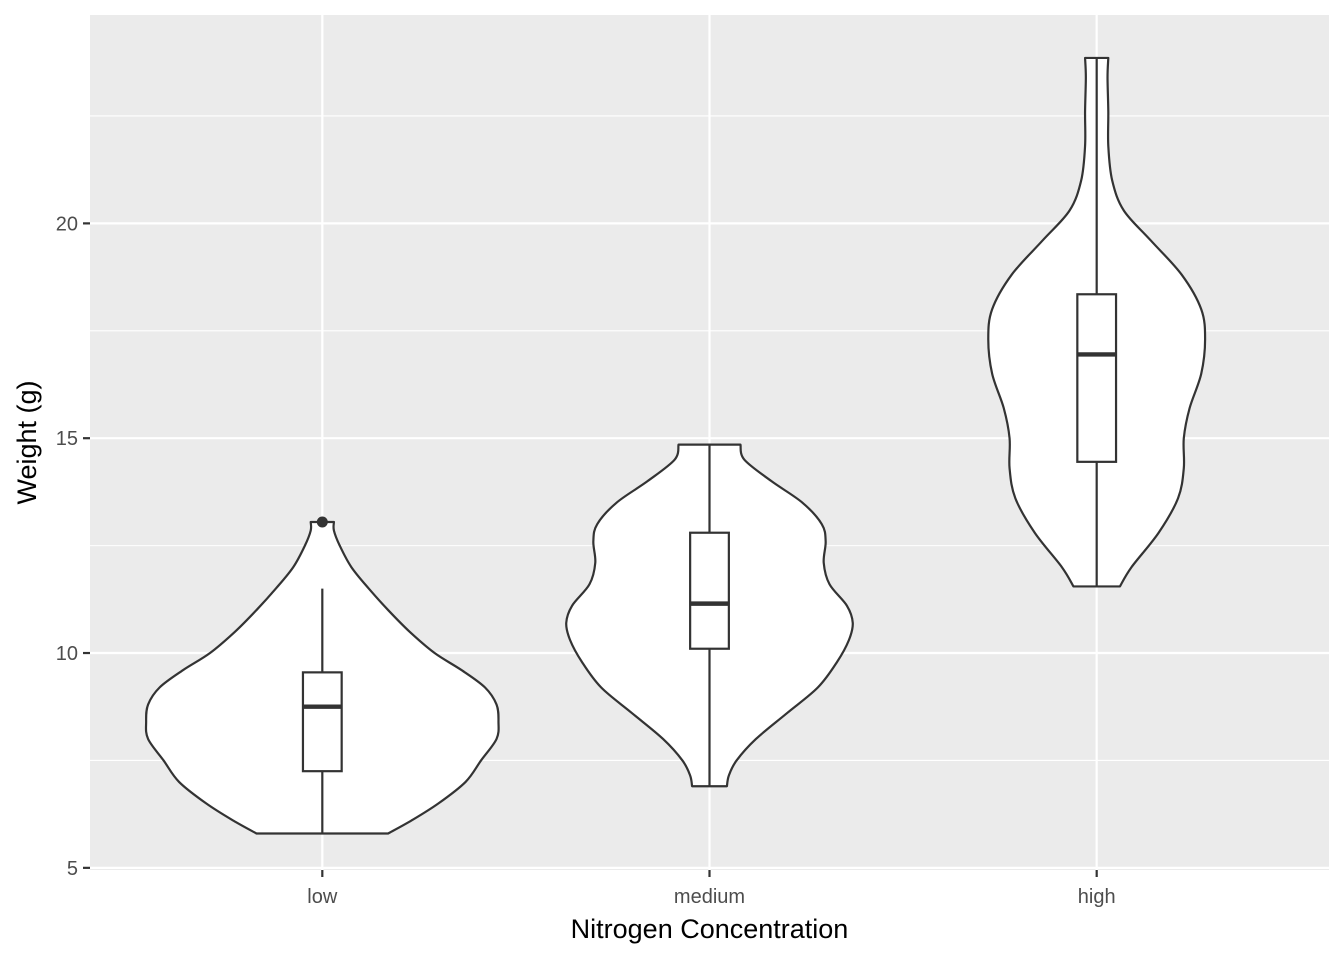 The image size is (1344, 960). What do you see at coordinates (710, 929) in the screenshot?
I see `x-axis-title: Nitrogen Concentration` at bounding box center [710, 929].